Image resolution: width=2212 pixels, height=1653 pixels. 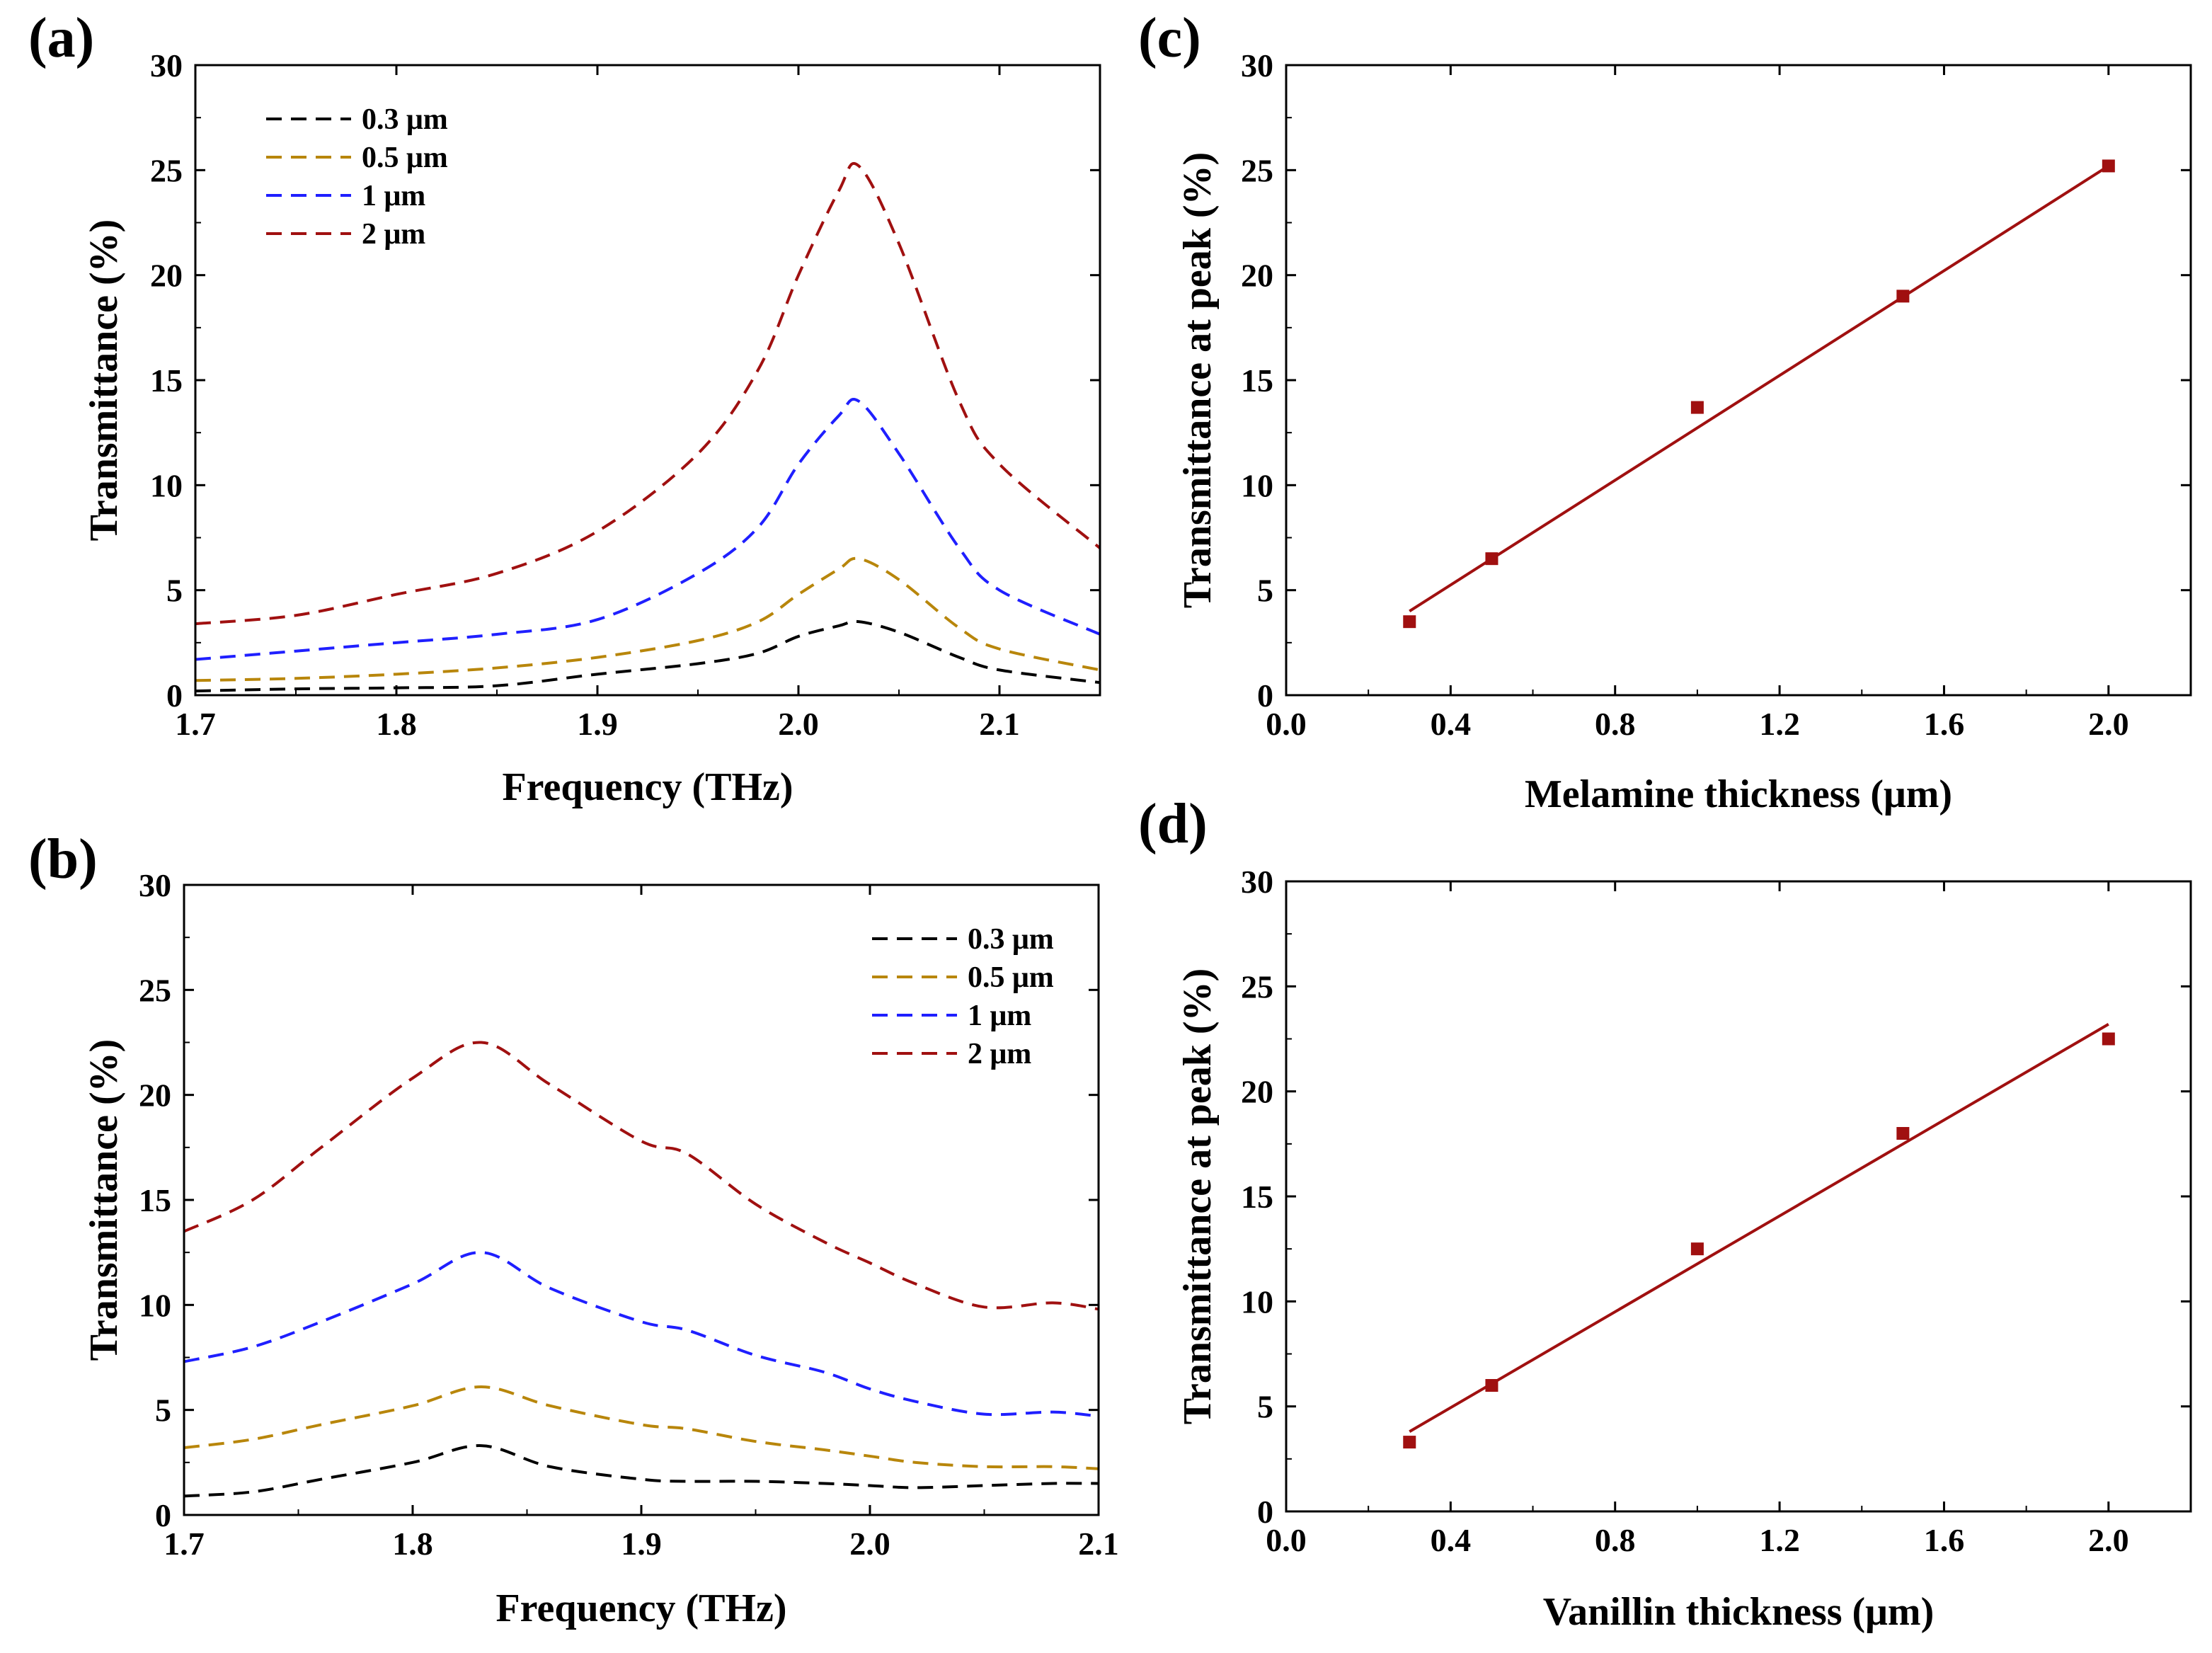 What do you see at coordinates (1169, 38) in the screenshot?
I see `panel-label: (c)` at bounding box center [1169, 38].